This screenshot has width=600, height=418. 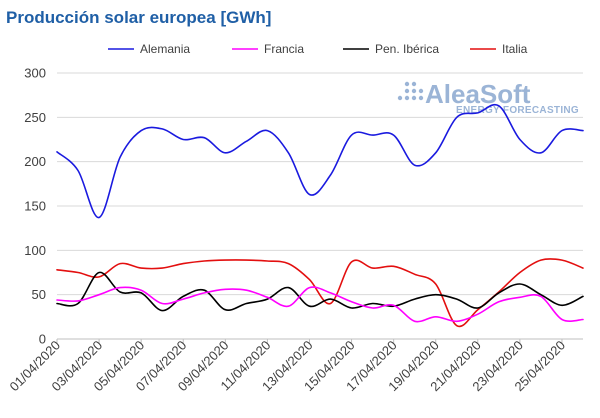 I want to click on legend-label: Alemania, so click(x=165, y=49).